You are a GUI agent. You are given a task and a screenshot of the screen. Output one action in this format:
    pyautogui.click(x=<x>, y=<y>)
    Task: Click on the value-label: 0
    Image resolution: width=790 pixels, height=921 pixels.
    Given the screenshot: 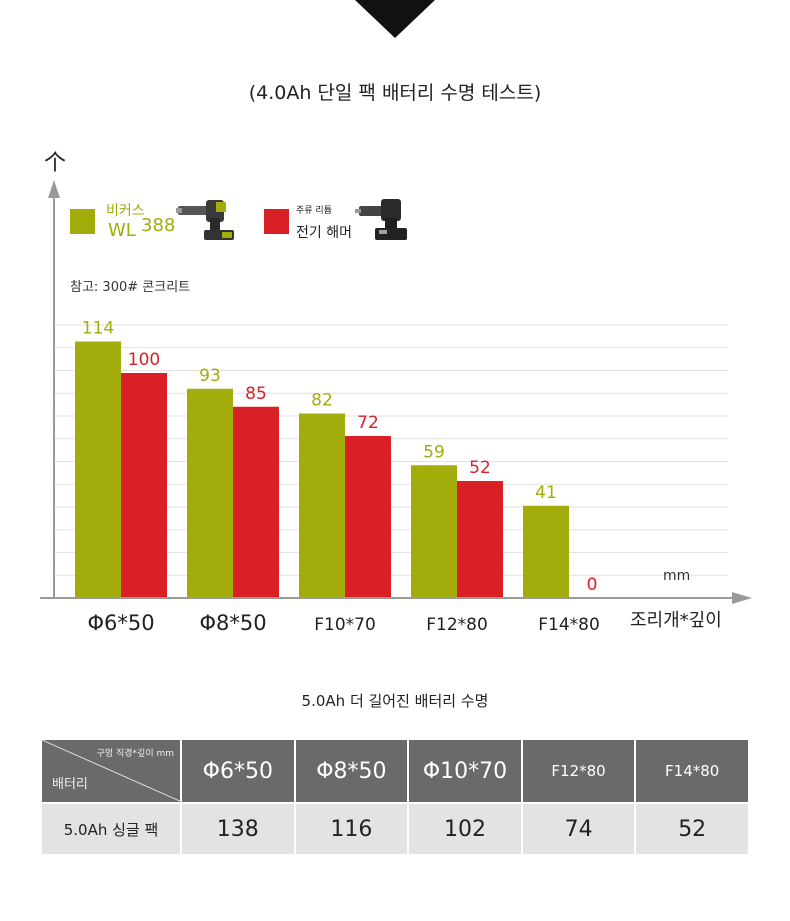 What is the action you would take?
    pyautogui.click(x=592, y=585)
    